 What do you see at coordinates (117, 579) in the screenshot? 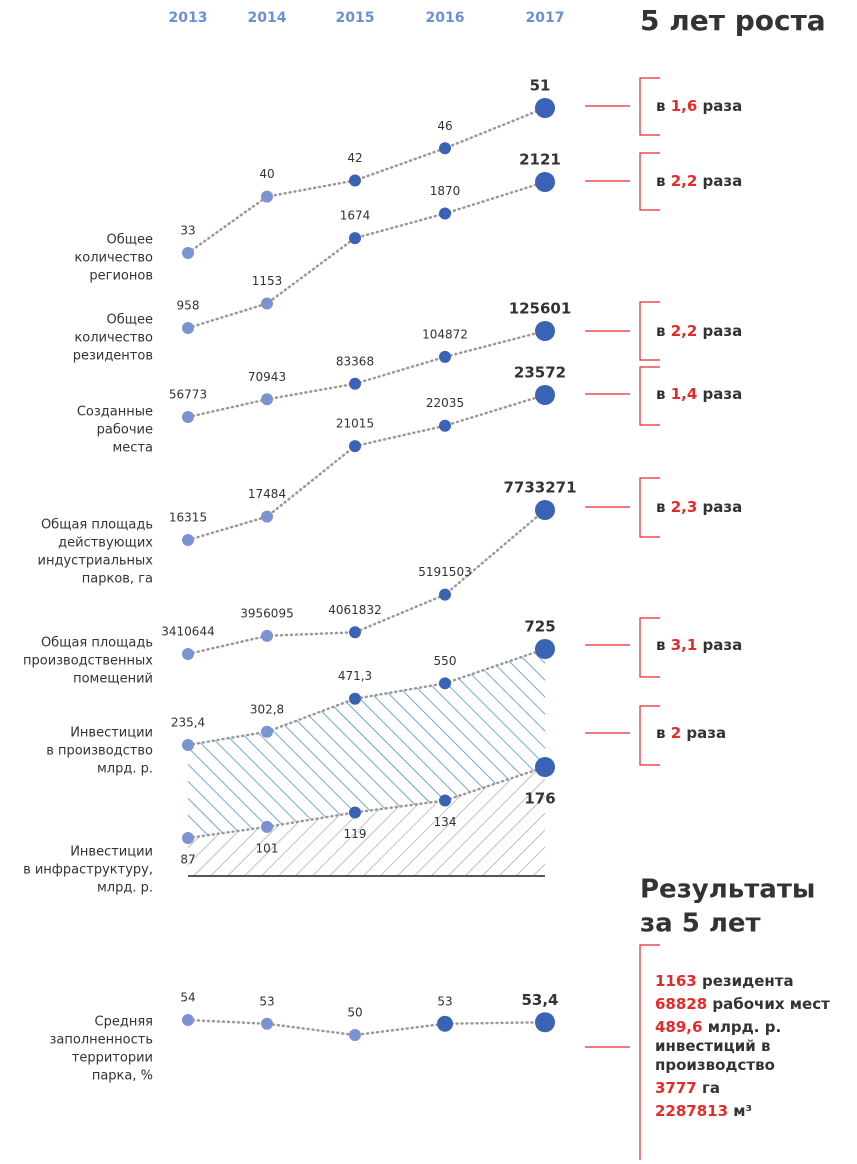
I see `series-label: парков, га` at bounding box center [117, 579].